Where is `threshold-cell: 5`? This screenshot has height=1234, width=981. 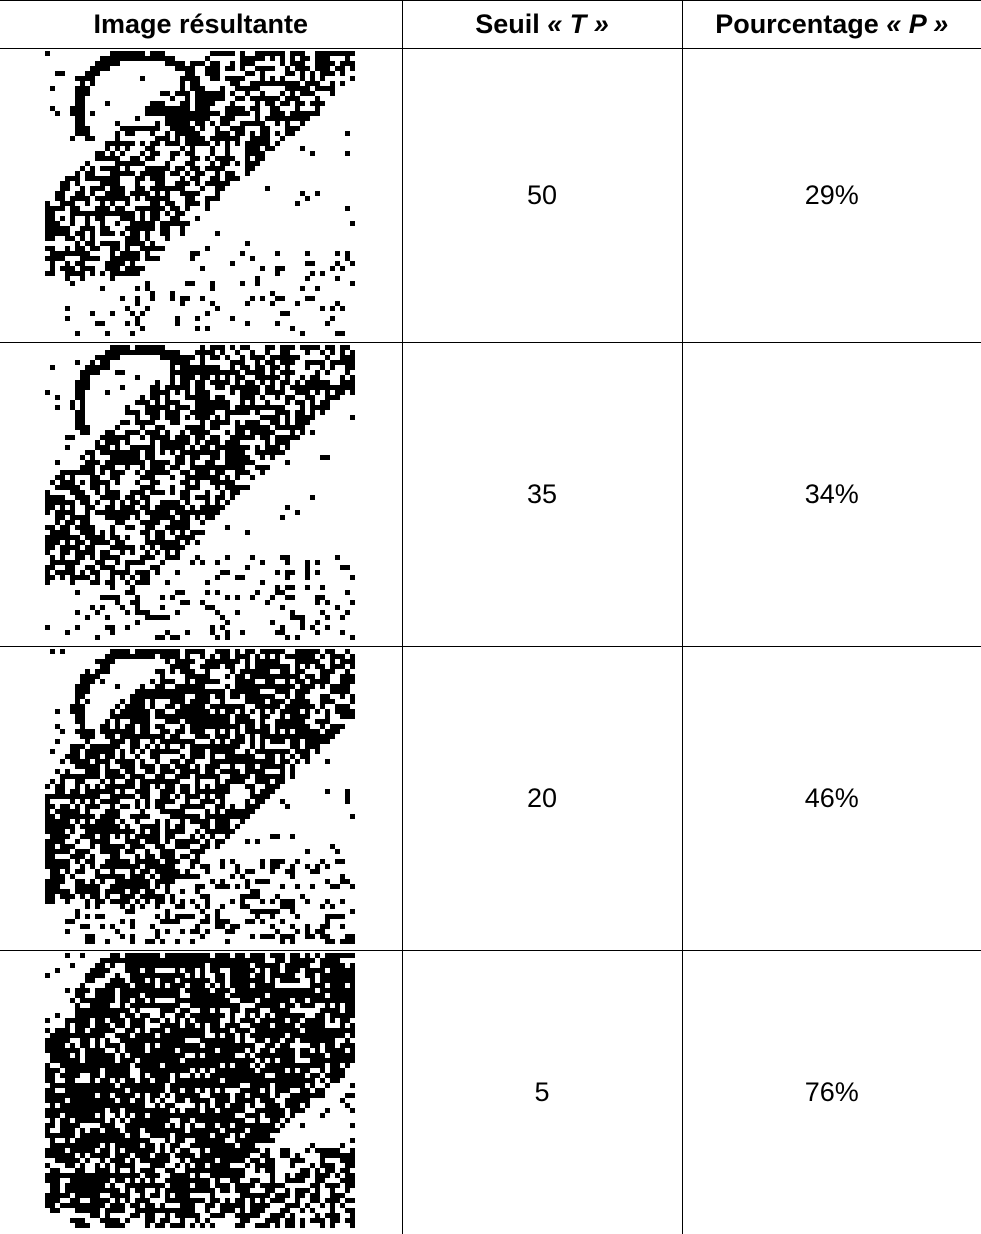 threshold-cell: 5 is located at coordinates (542, 1092).